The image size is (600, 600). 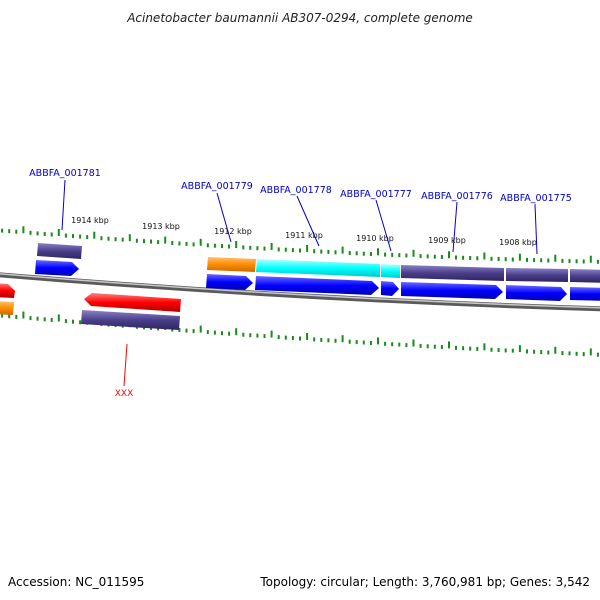 I want to click on gene-track-lower, so click(x=90, y=315).